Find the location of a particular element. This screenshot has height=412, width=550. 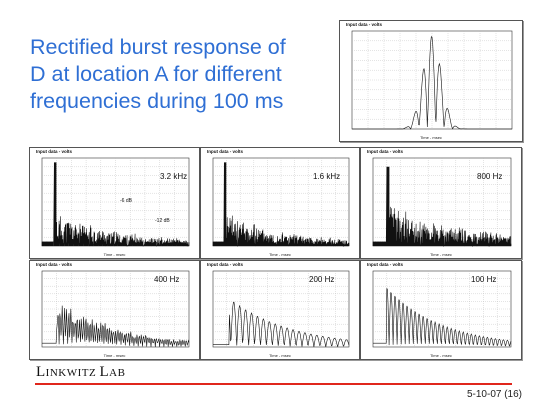

level-note-12db: -12 dB is located at coordinates (162, 221).